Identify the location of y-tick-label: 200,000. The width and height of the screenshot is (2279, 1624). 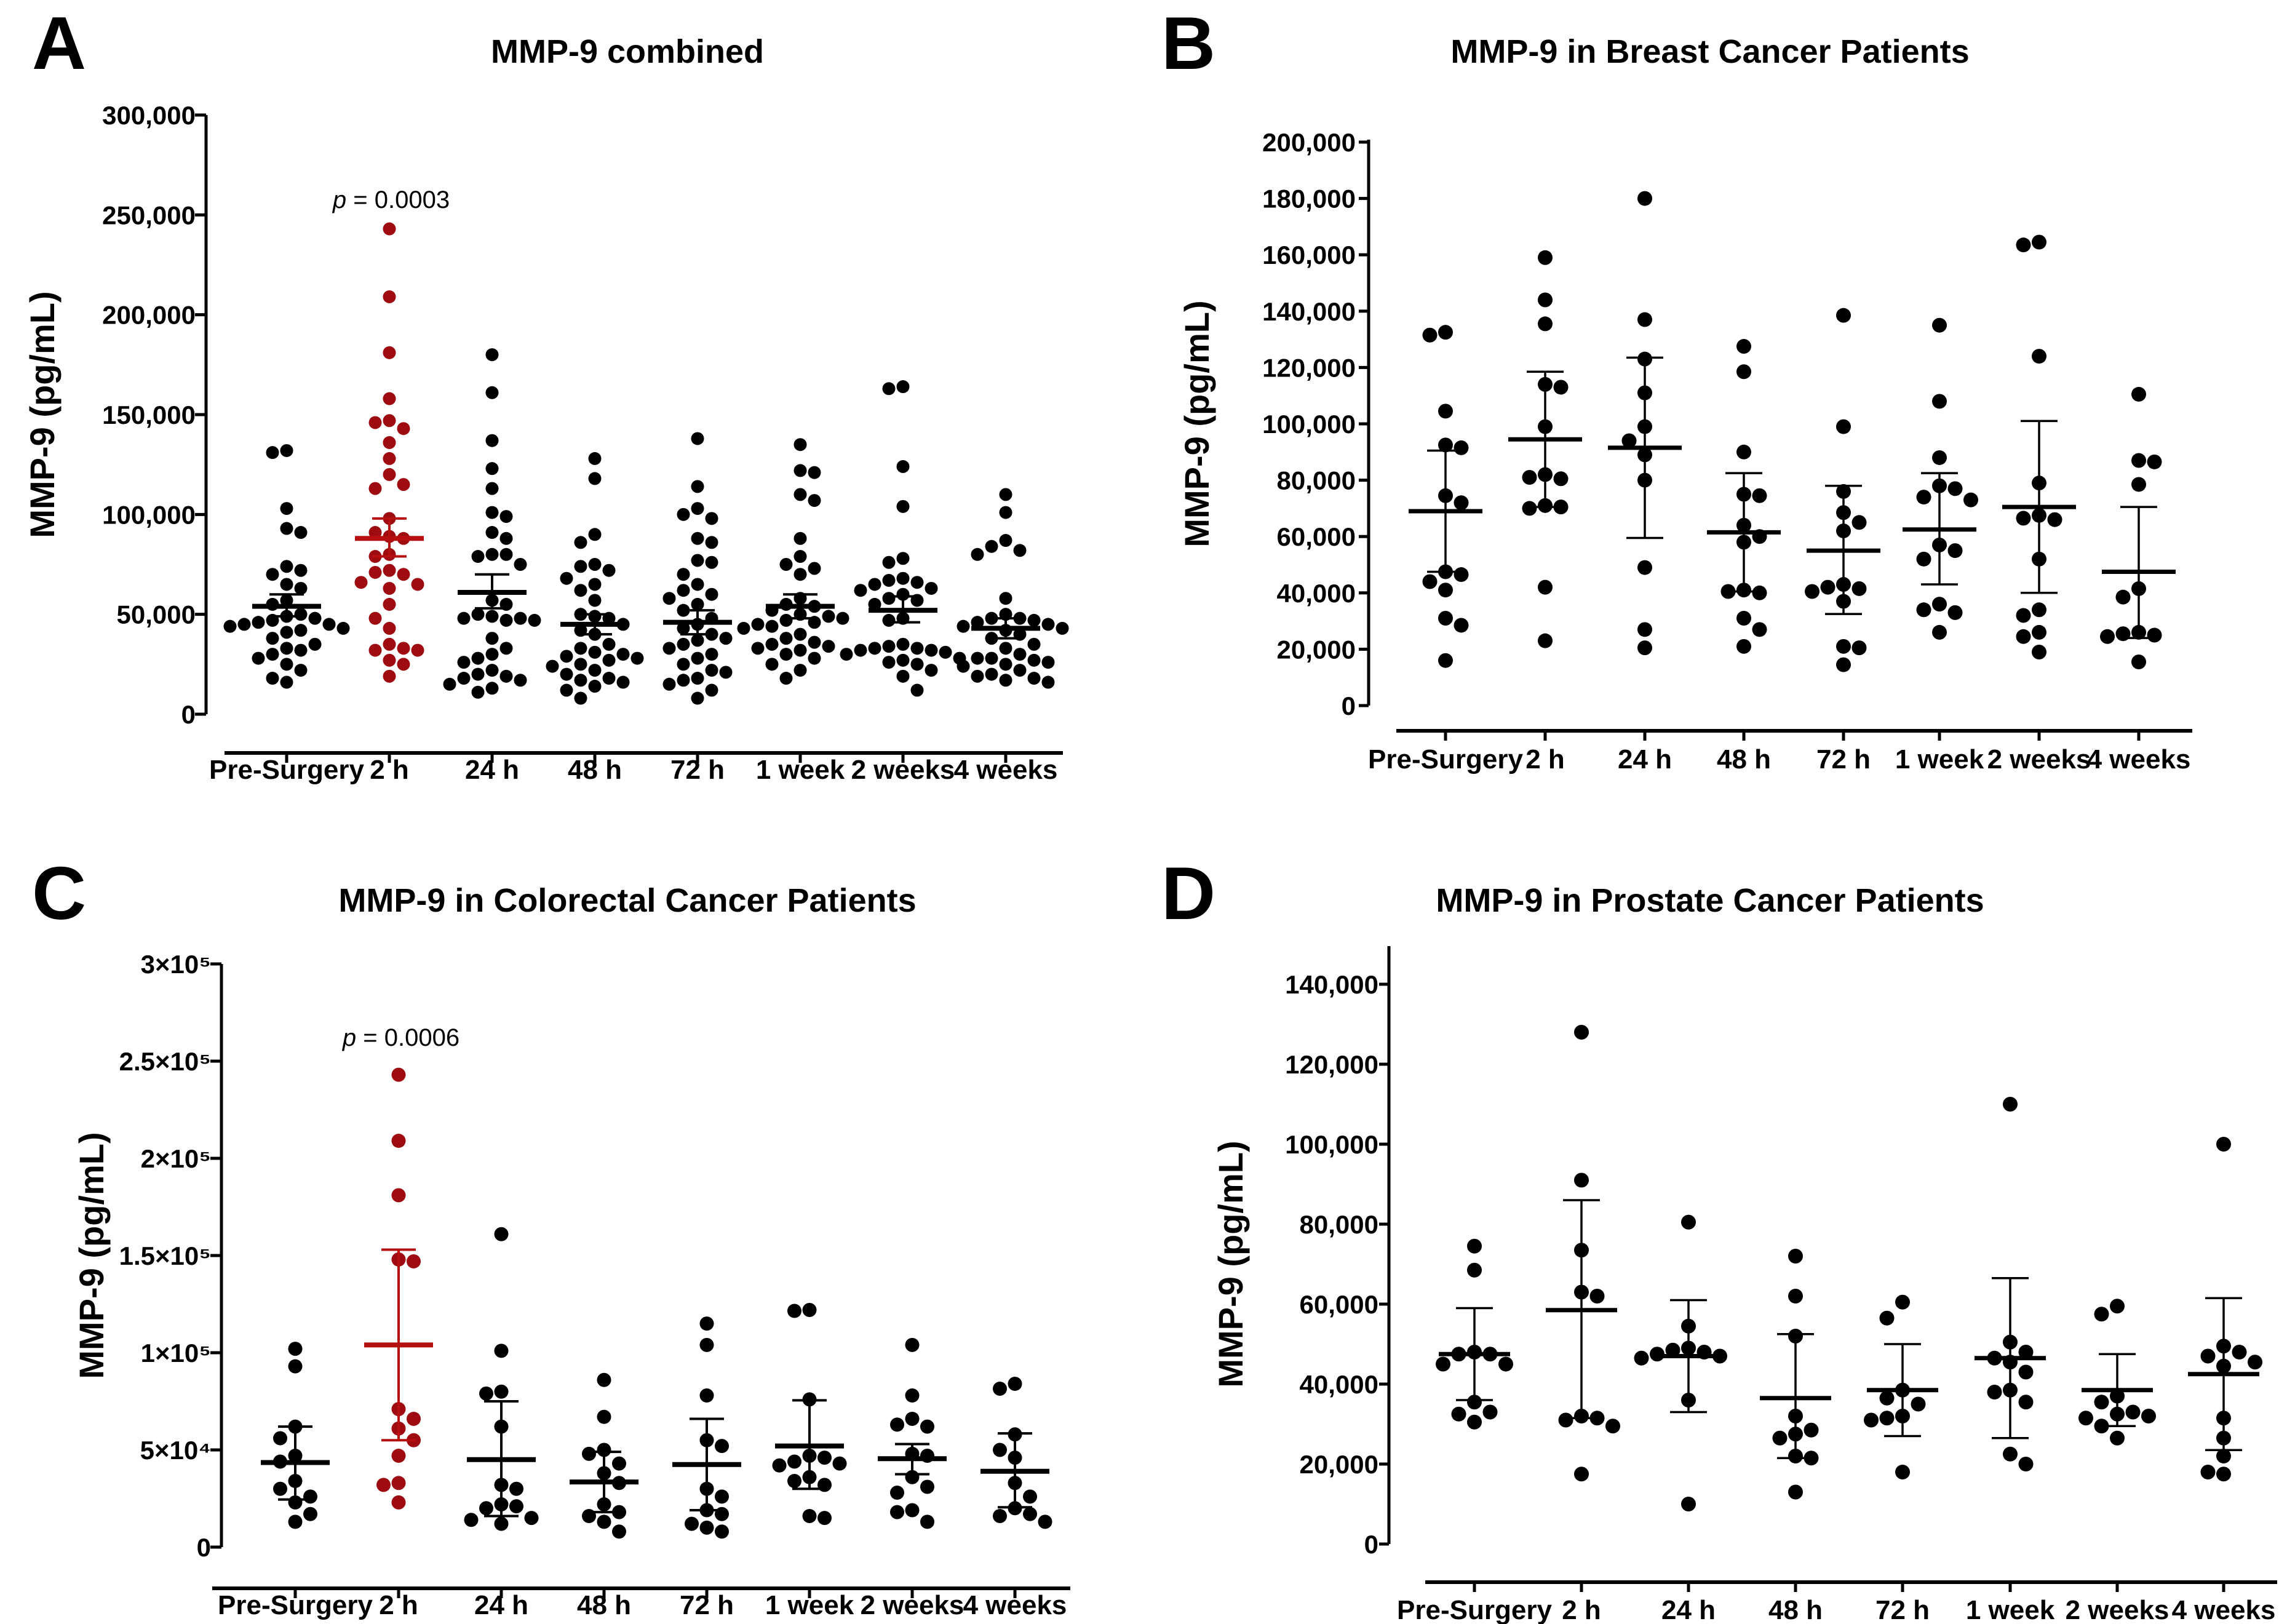
(1309, 142).